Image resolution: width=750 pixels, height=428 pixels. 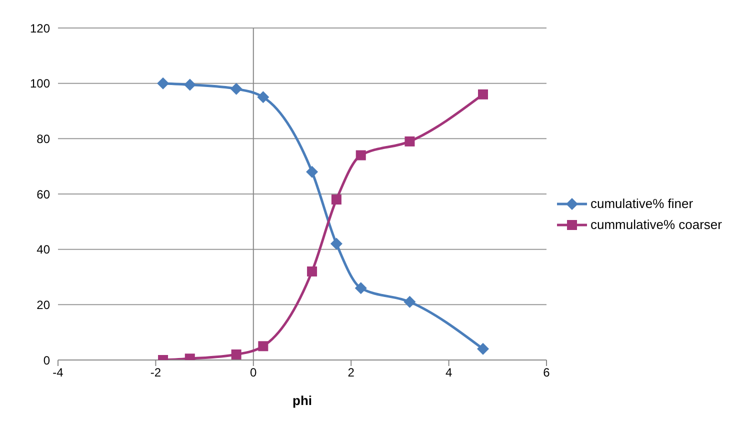 I want to click on x-tick-label: 6, so click(x=546, y=373).